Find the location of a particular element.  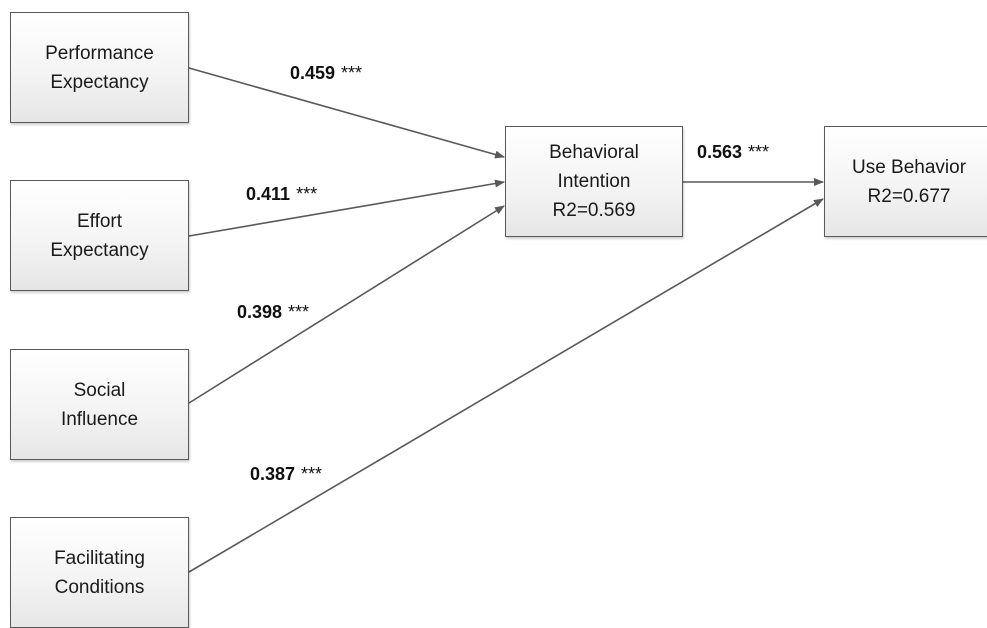

node-label-line: Intention is located at coordinates (594, 181).